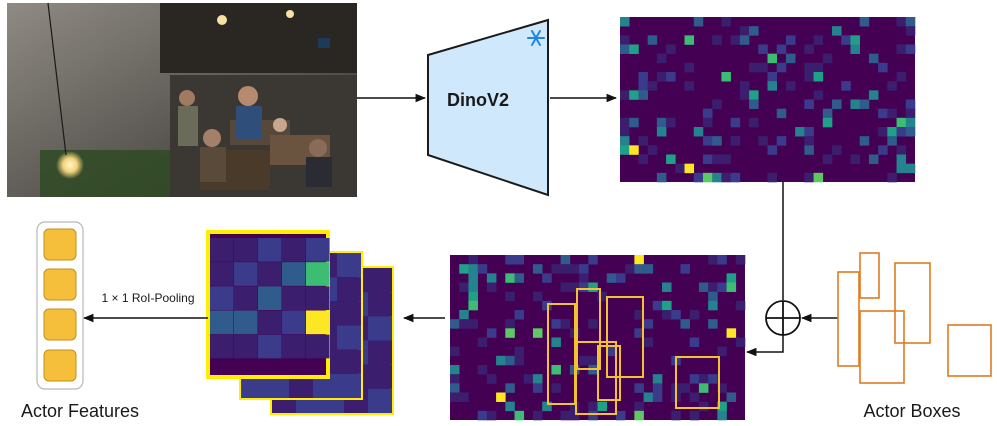 Image resolution: width=997 pixels, height=426 pixels. I want to click on arrow-sum-to-featuremap, so click(764, 346).